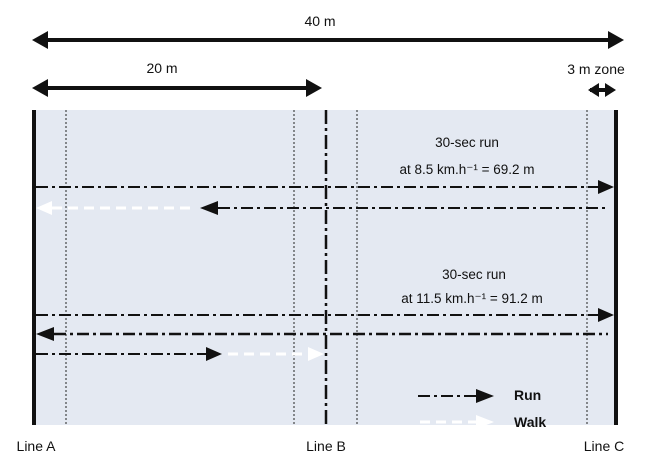 The image size is (649, 460). I want to click on line-a-label: Line A, so click(37, 446).